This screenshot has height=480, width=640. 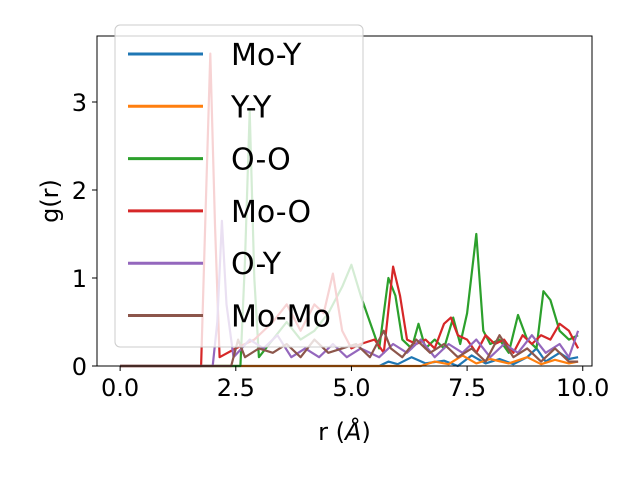 What do you see at coordinates (79, 367) in the screenshot?
I see `y-tick-label: 0` at bounding box center [79, 367].